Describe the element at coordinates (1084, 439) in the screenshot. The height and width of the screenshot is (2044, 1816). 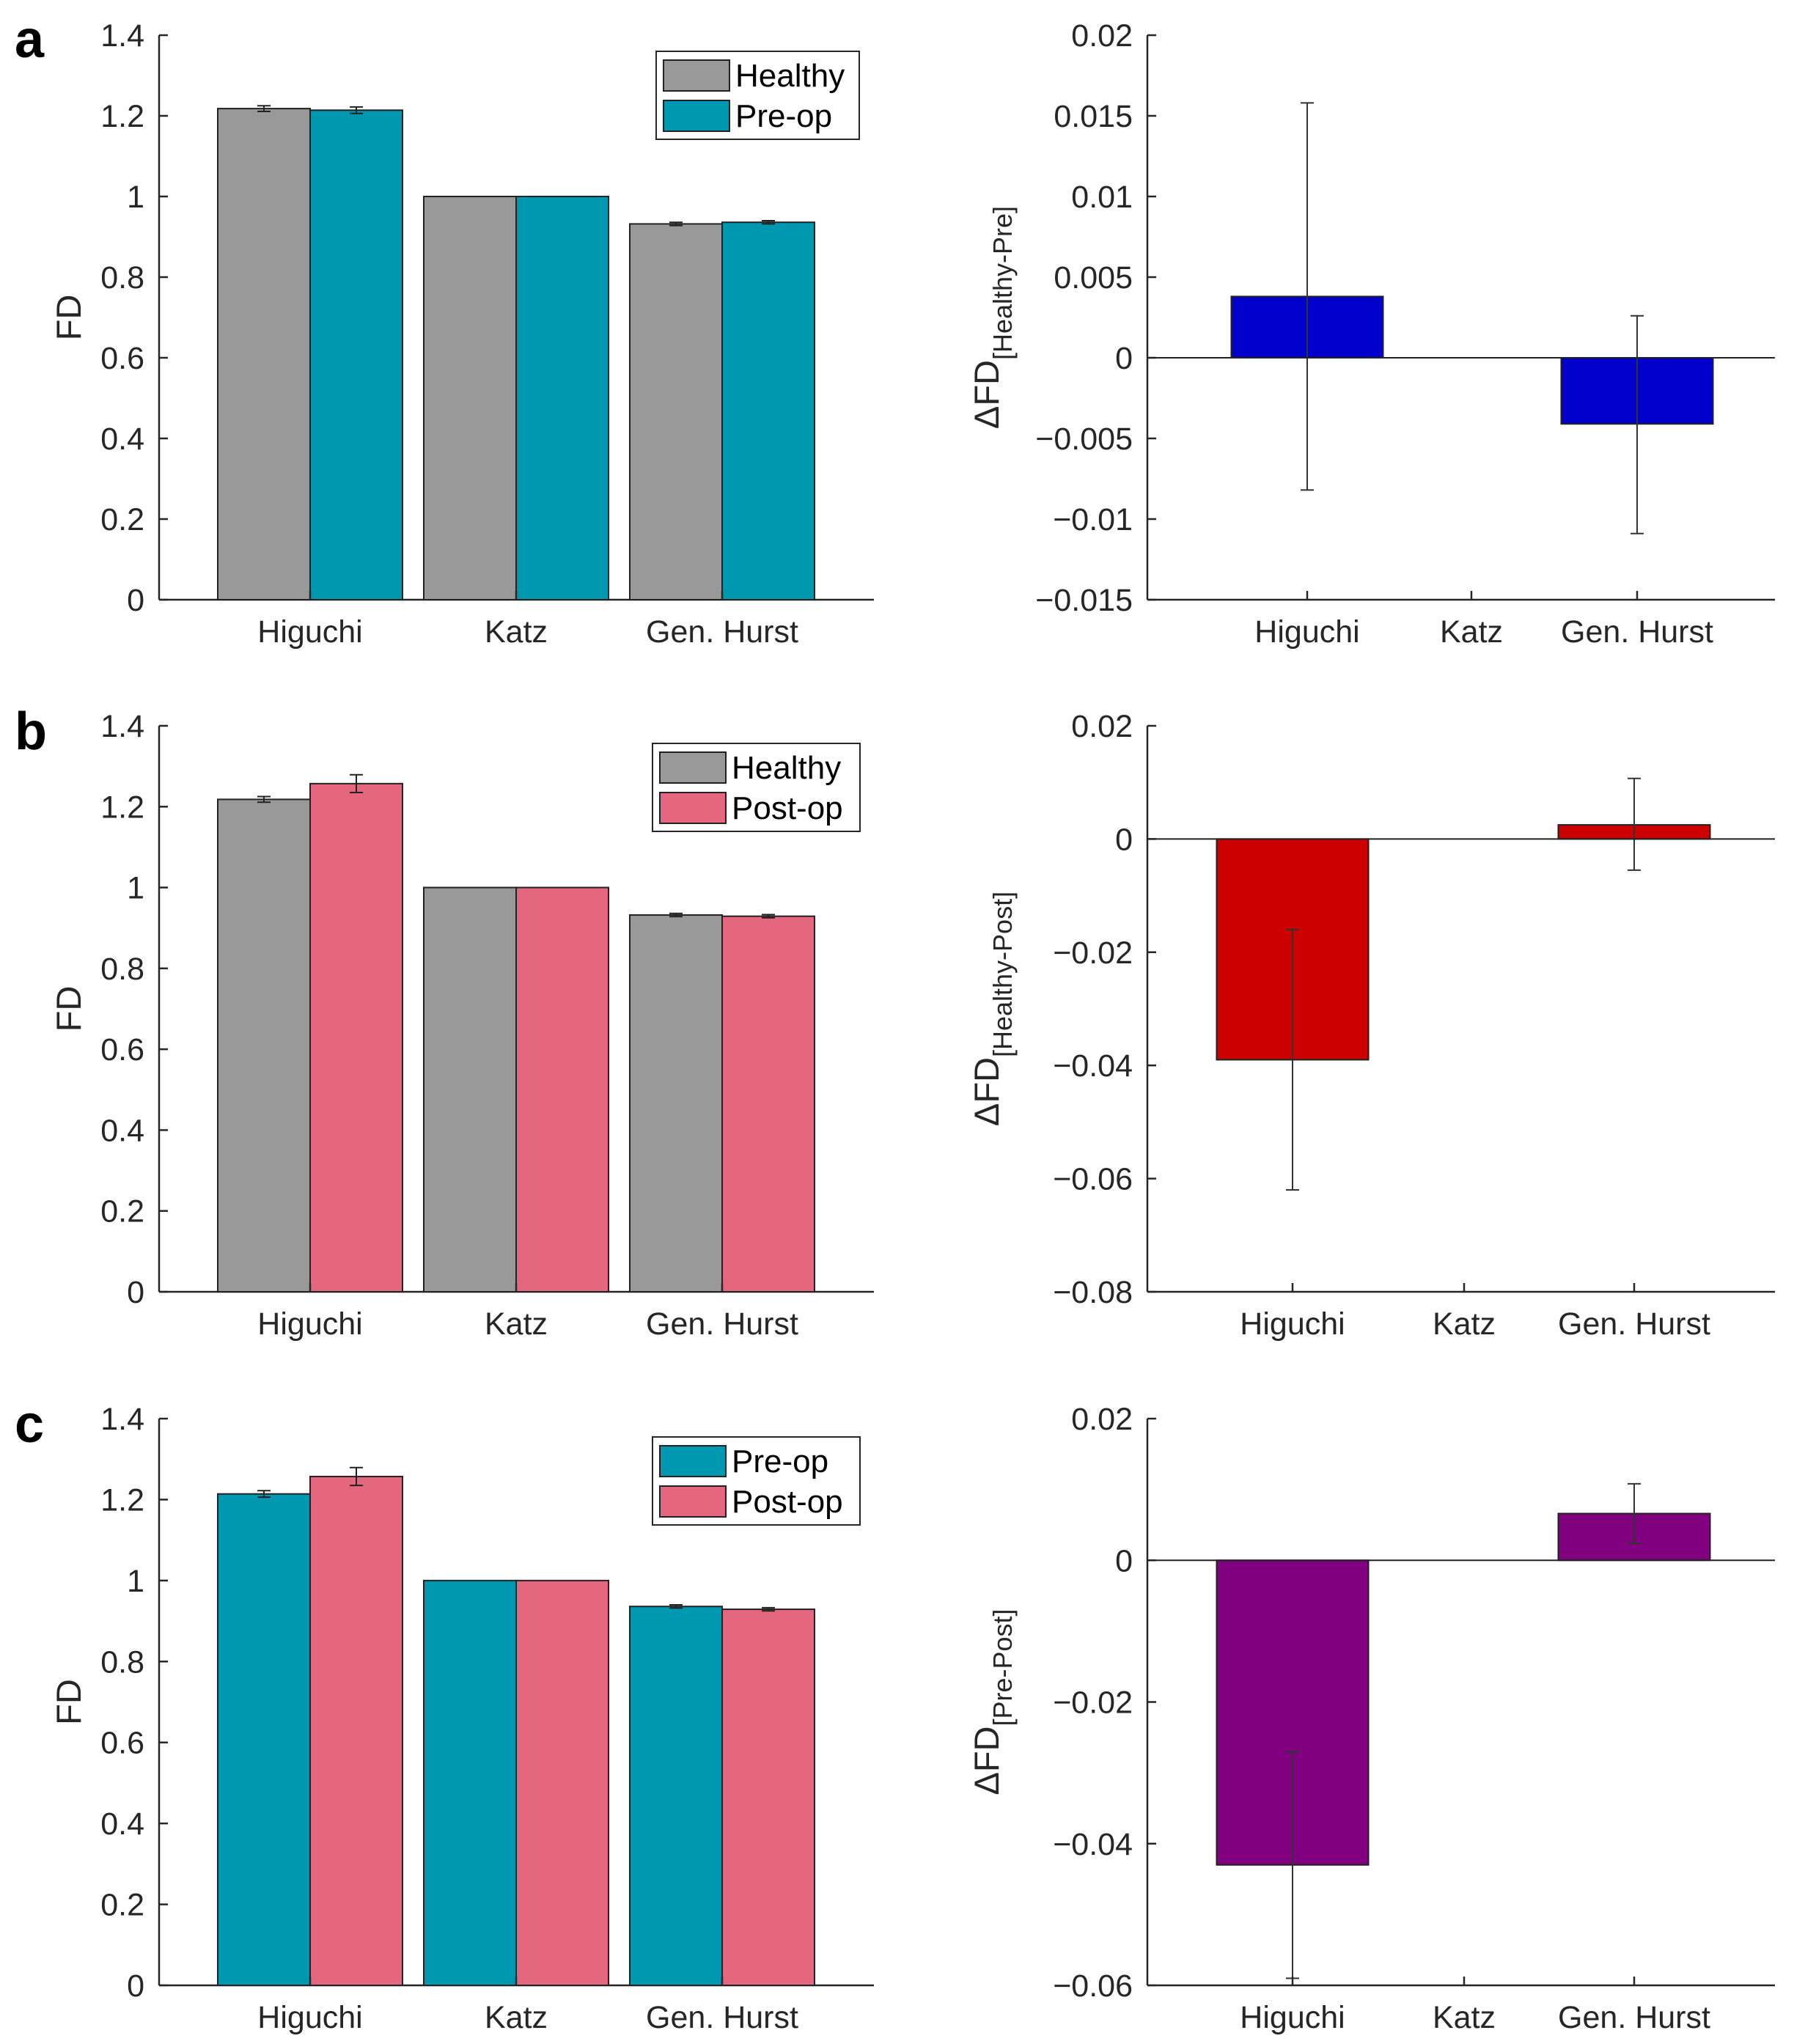
I see `y-tick-label: −0.005` at that location.